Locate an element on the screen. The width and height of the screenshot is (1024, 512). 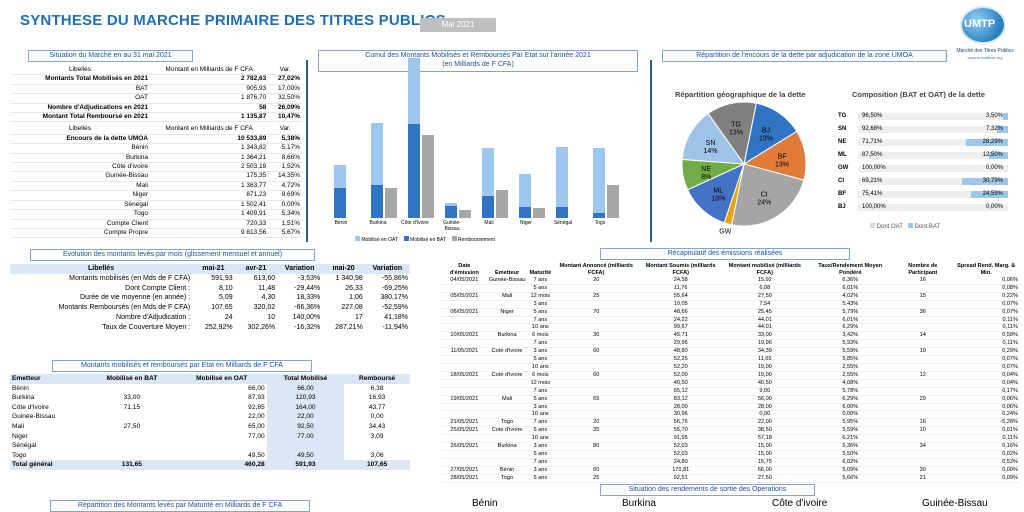
table-cell: Compte Propre is located at coordinates (80, 233).